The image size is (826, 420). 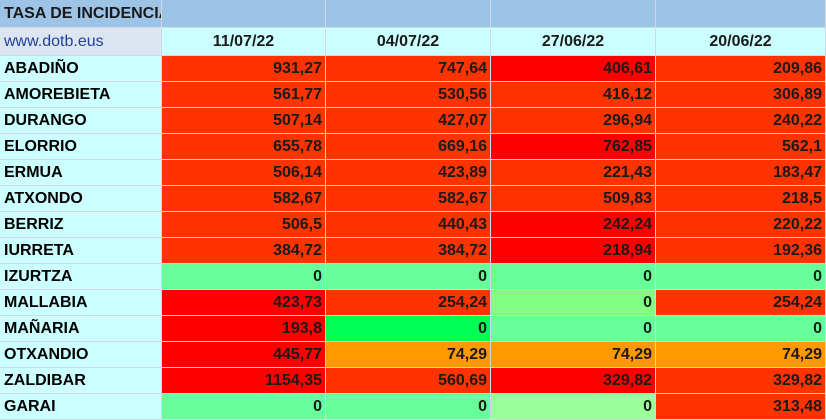 I want to click on value-cell: 218,94, so click(x=573, y=251).